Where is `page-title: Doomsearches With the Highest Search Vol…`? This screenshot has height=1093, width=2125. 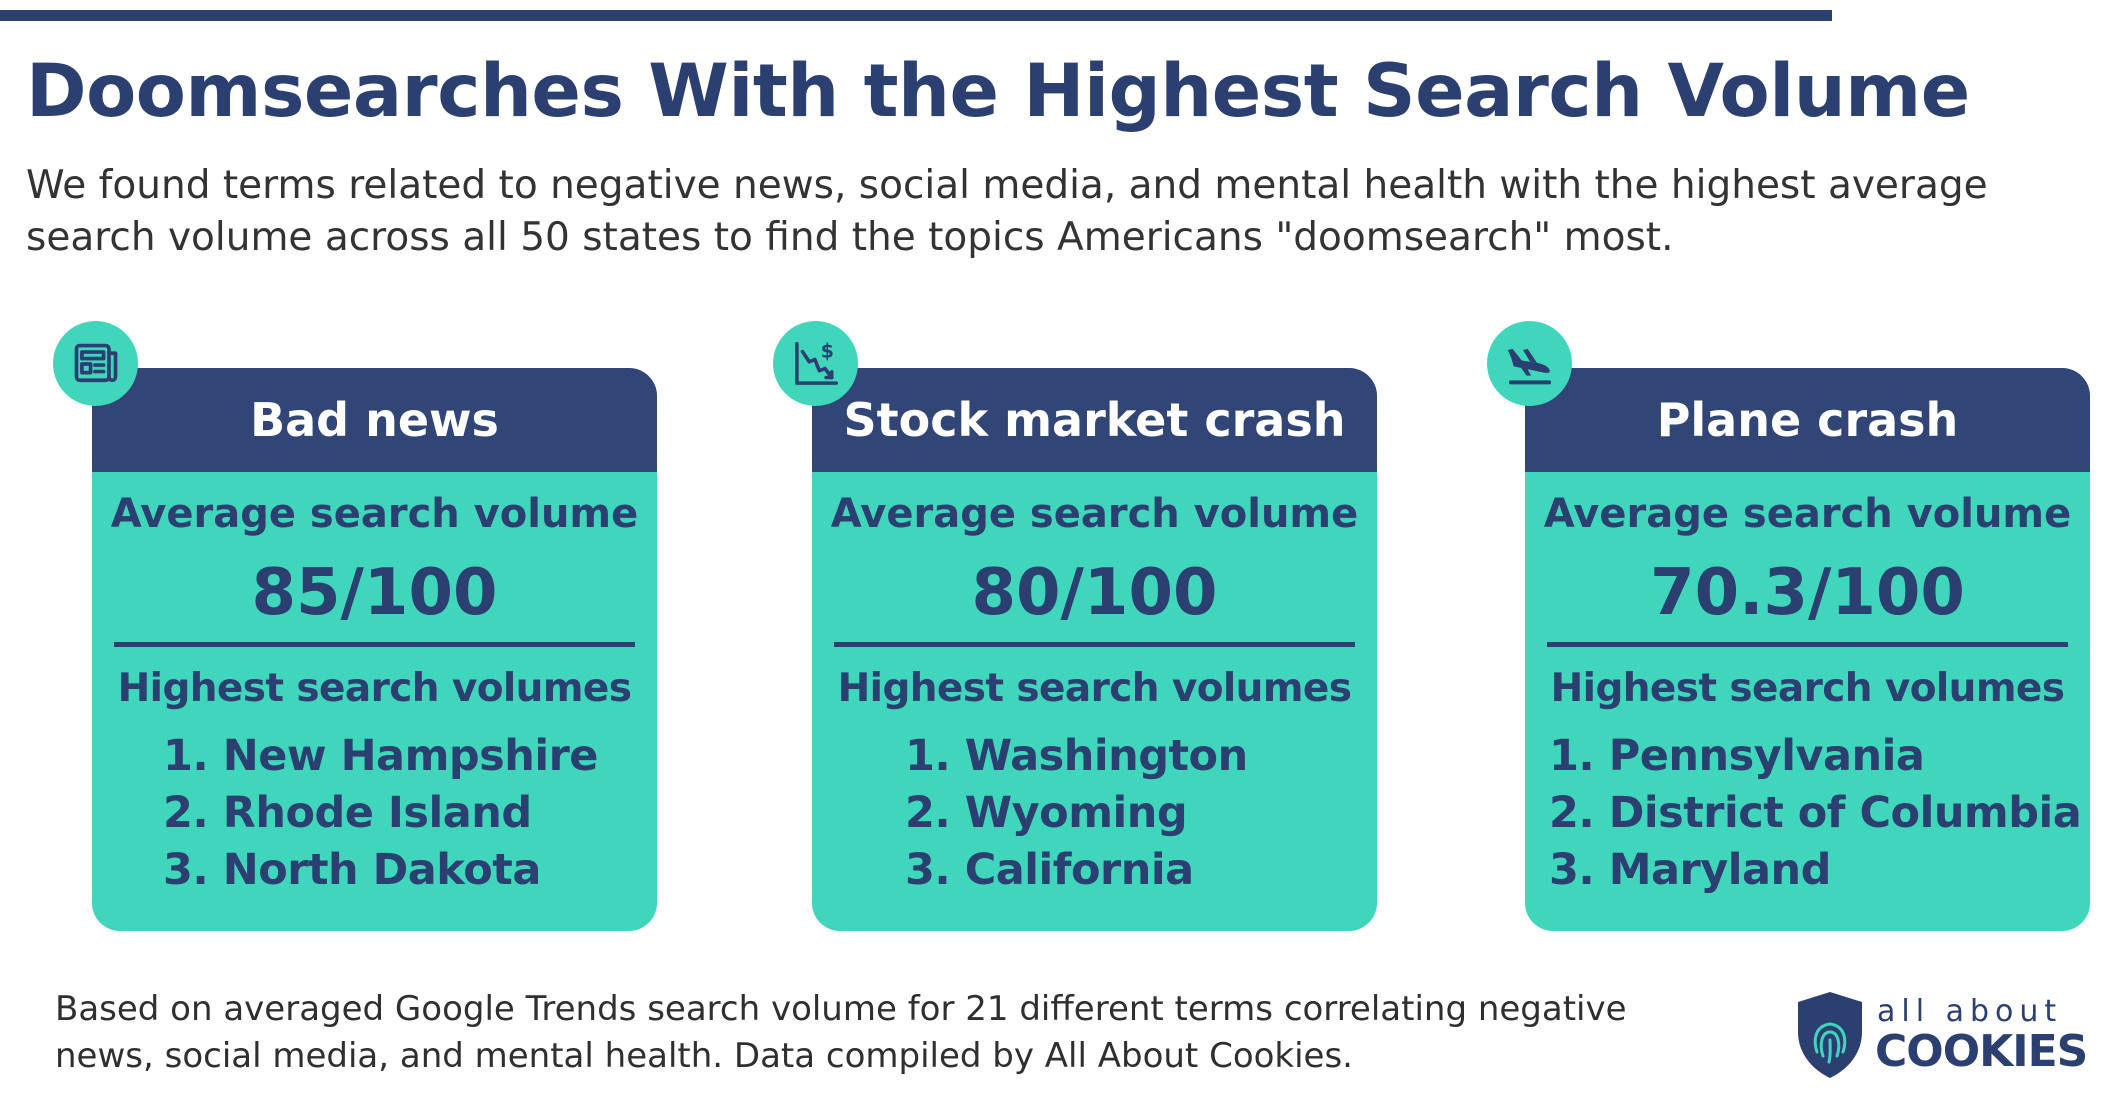
page-title: Doomsearches With the Highest Search Vol… is located at coordinates (998, 91).